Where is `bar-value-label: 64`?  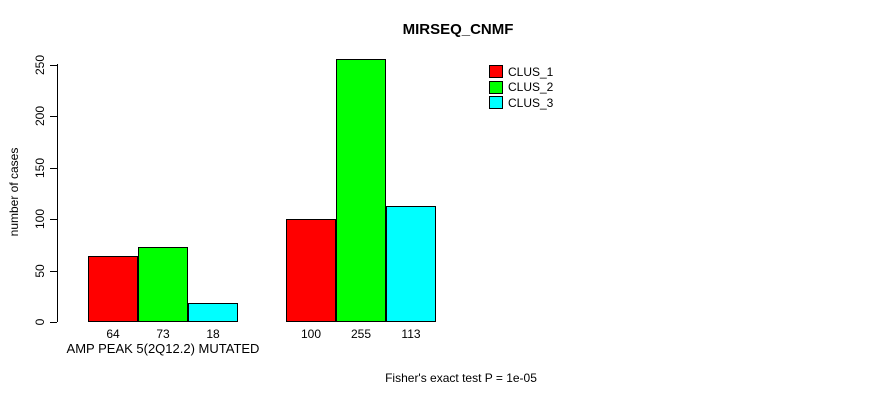 bar-value-label: 64 is located at coordinates (113, 334).